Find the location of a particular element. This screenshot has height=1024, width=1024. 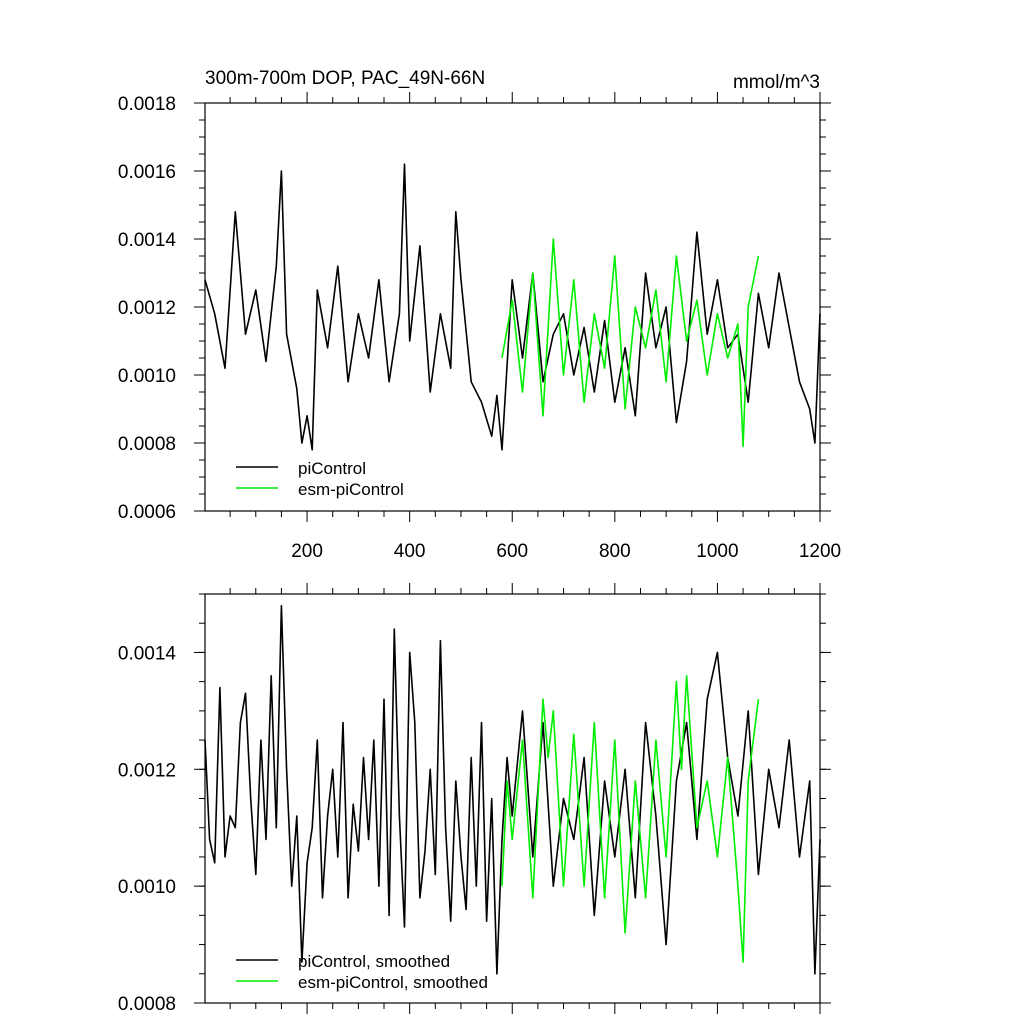

legend-label: piControl is located at coordinates (332, 468).